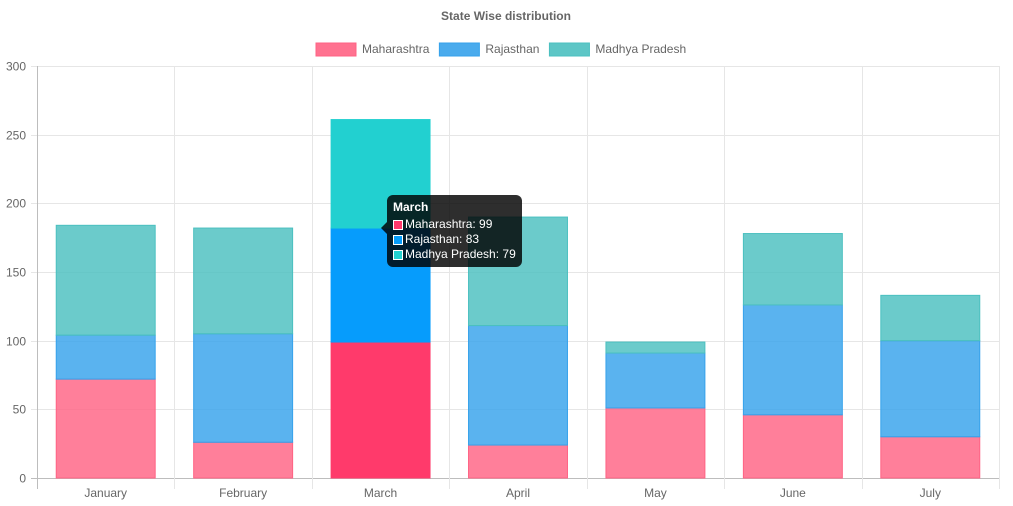  What do you see at coordinates (655, 443) in the screenshot?
I see `bar-may-maharashtra` at bounding box center [655, 443].